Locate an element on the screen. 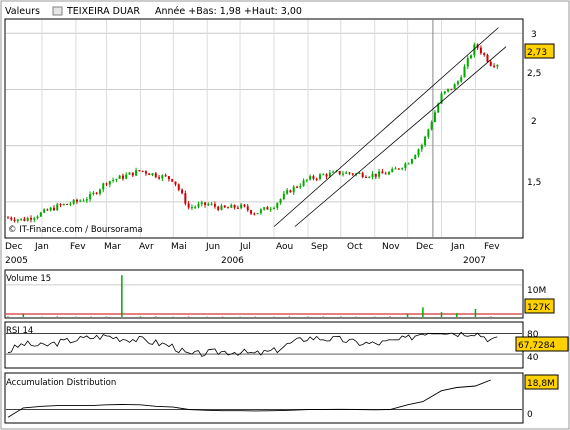 The width and height of the screenshot is (570, 430). chart-credit: © IT-Finance.com / Boursorama is located at coordinates (75, 230).